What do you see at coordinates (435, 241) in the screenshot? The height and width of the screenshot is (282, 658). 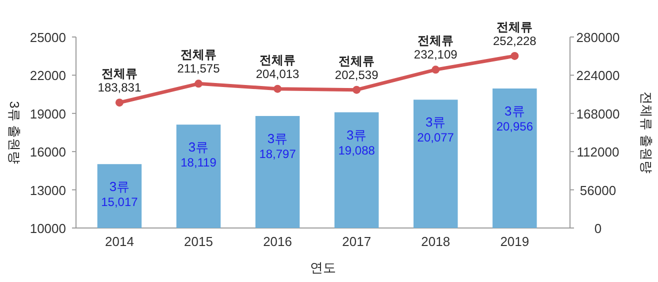 I see `x-tick-label: 2018` at bounding box center [435, 241].